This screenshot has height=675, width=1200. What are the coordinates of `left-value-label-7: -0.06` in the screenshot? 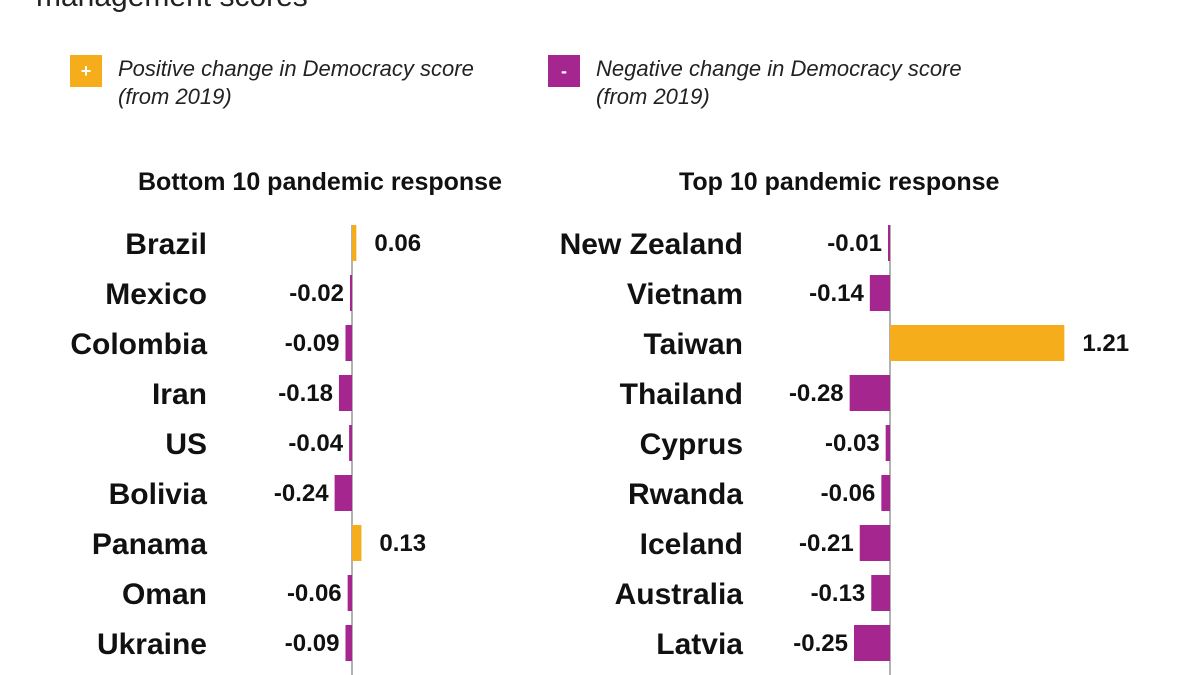 It's located at (314, 593).